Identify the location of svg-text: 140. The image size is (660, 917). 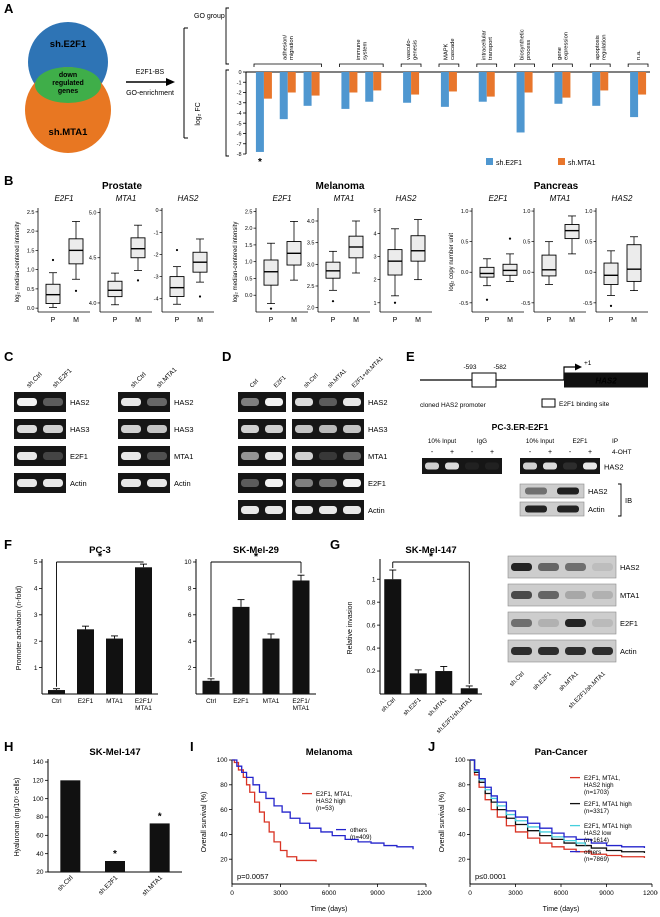
(38, 762).